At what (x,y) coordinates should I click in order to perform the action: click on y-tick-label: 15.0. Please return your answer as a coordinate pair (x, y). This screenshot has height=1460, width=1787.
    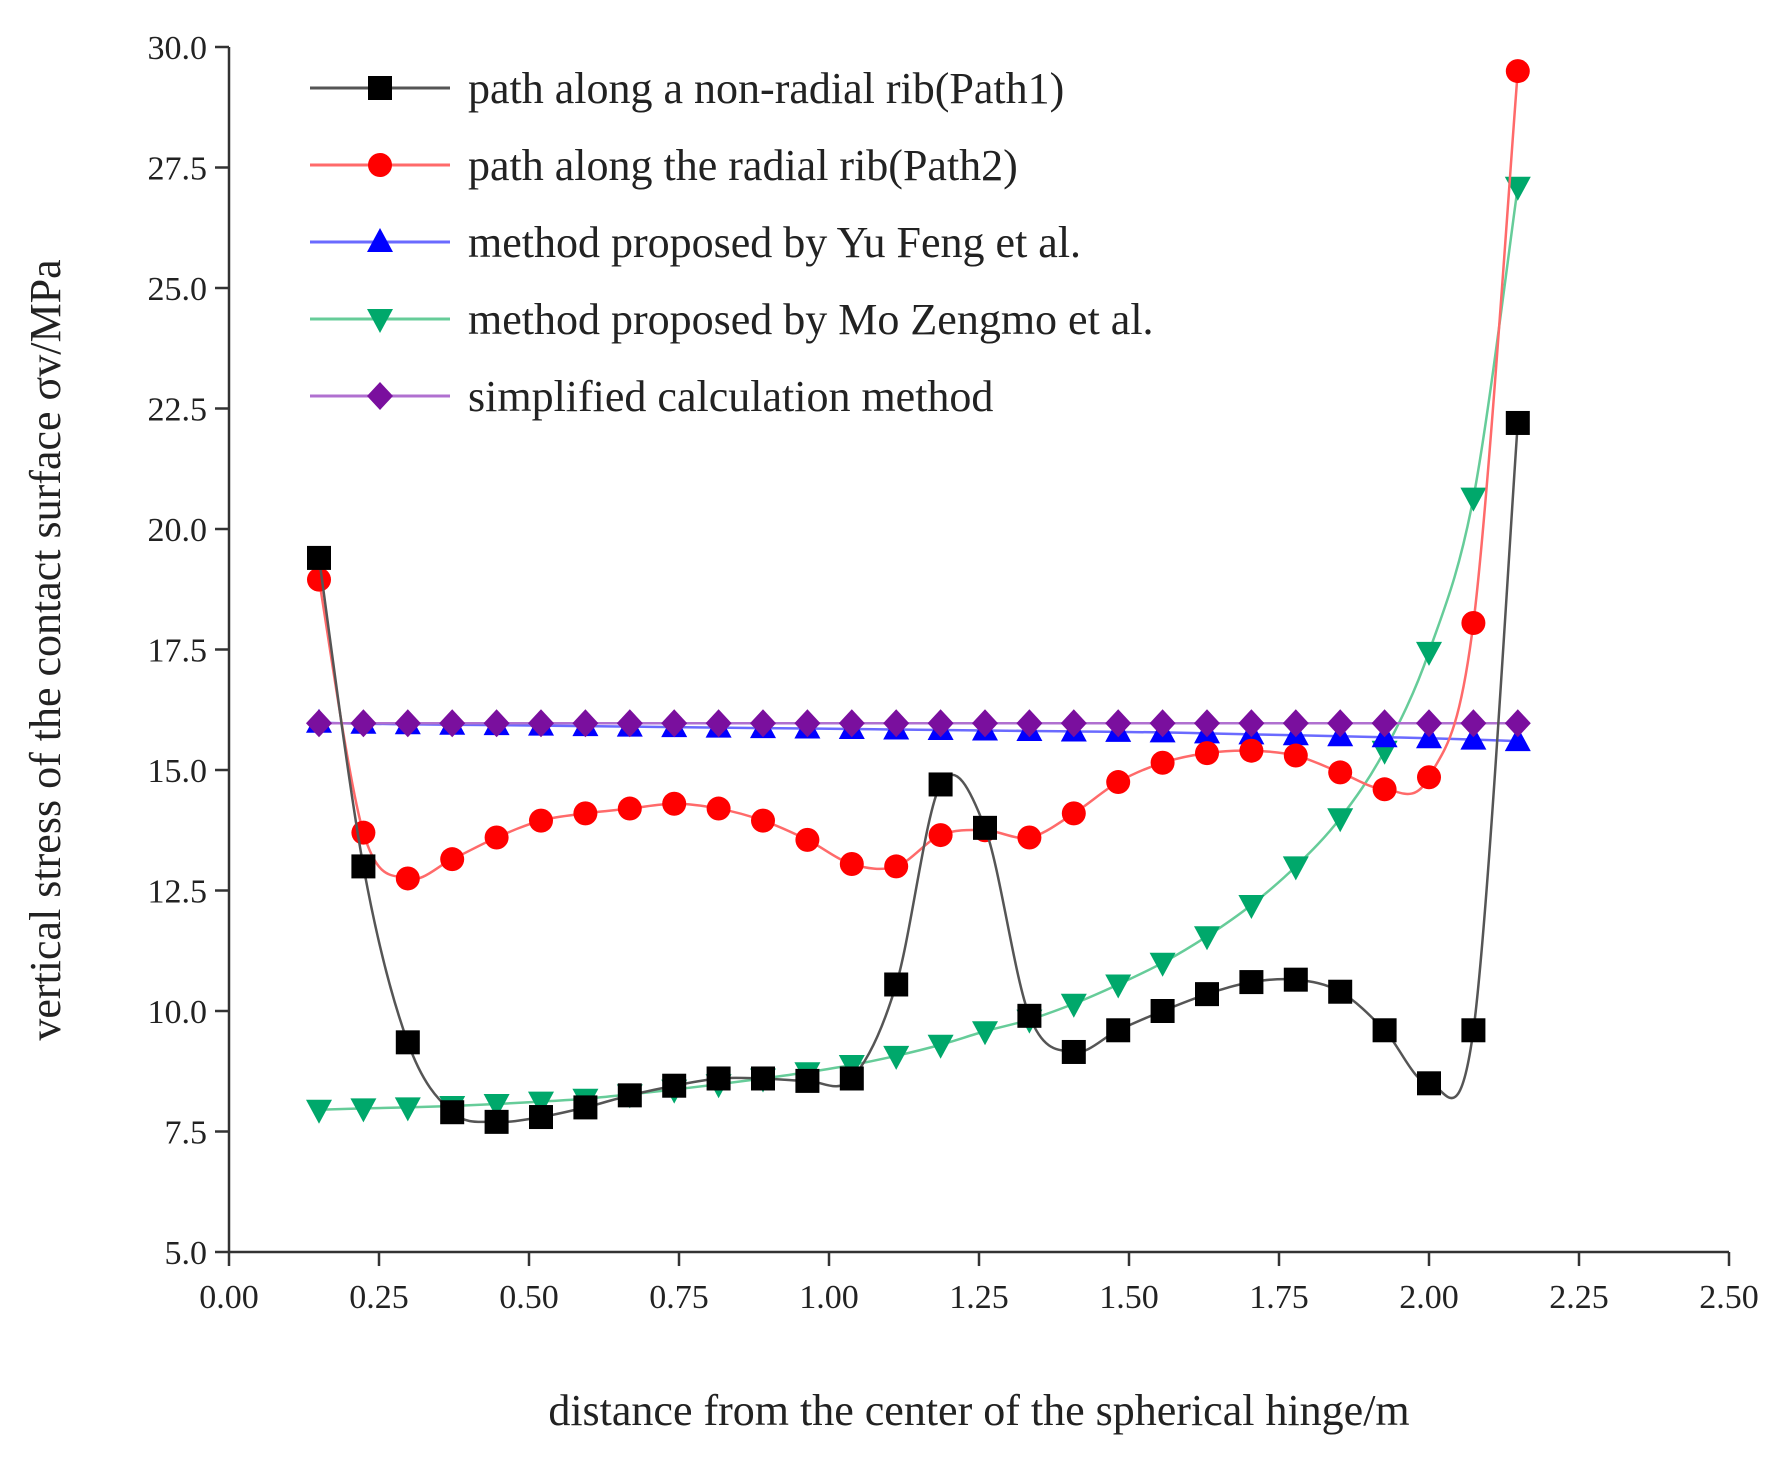
    Looking at the image, I should click on (178, 771).